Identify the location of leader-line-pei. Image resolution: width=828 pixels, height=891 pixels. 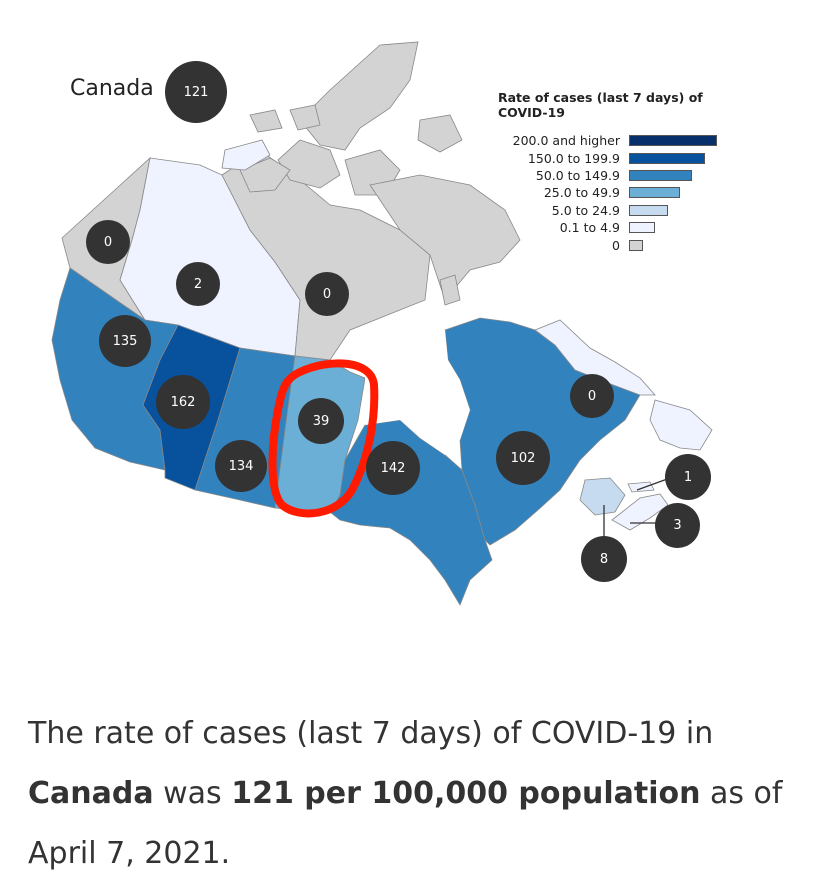
(653, 484).